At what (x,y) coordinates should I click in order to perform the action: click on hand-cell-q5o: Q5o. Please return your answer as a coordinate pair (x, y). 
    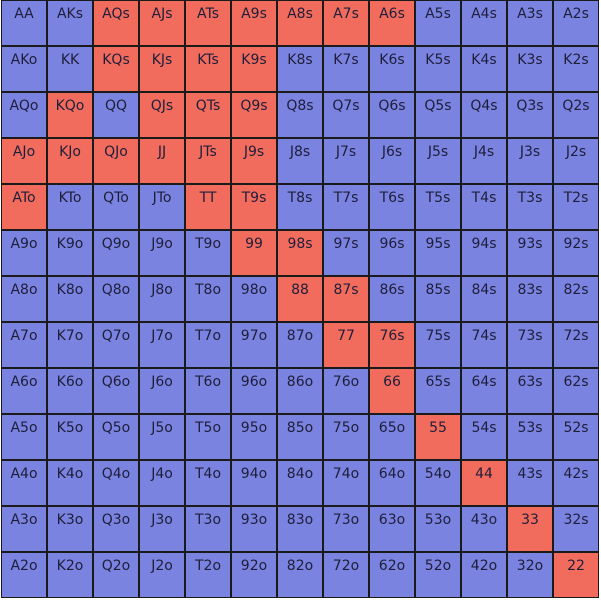
    Looking at the image, I should click on (116, 437).